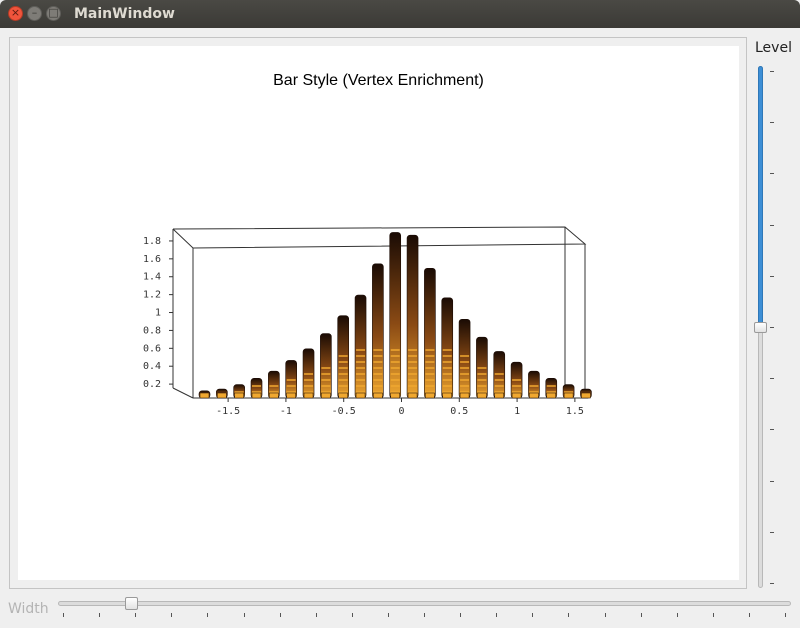 The image size is (800, 628). What do you see at coordinates (773, 48) in the screenshot?
I see `level-label: Level` at bounding box center [773, 48].